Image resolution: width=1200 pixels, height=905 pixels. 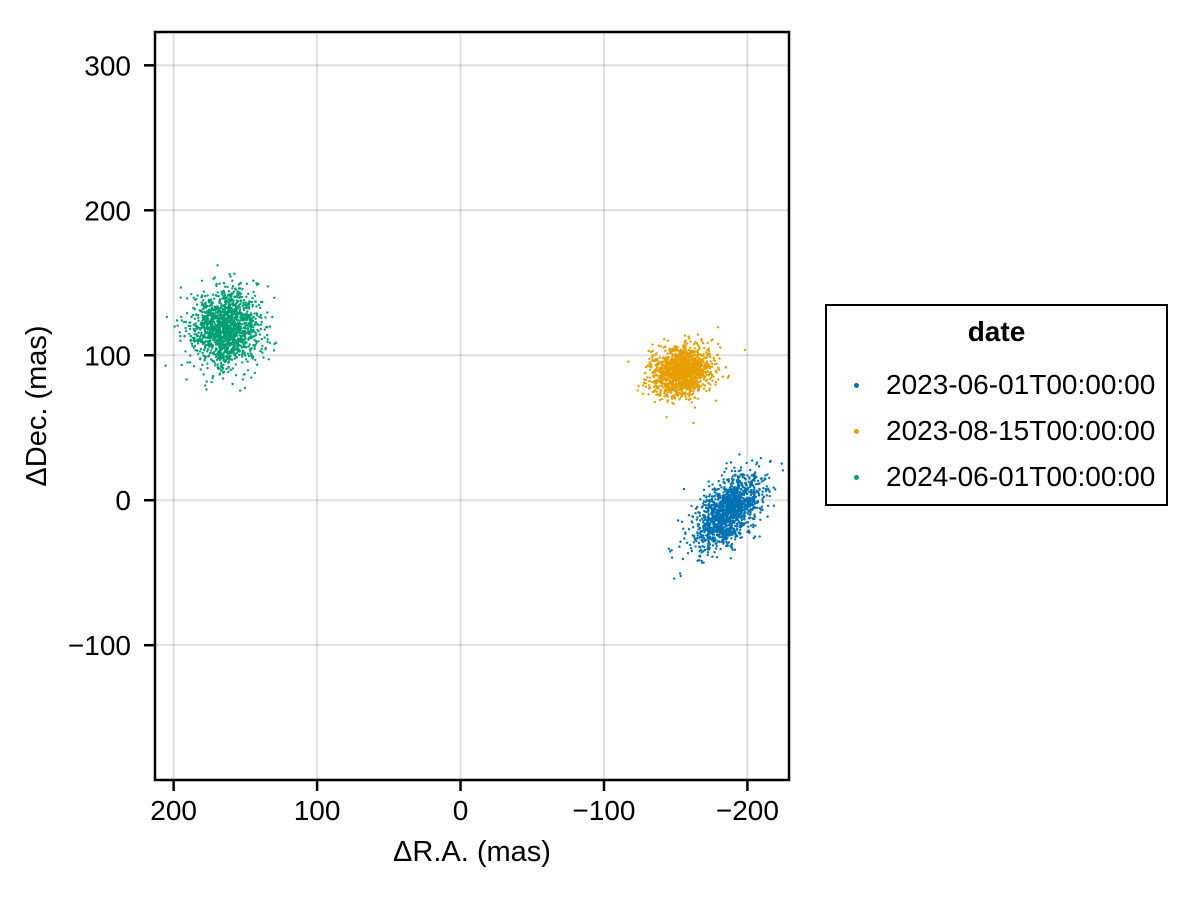 What do you see at coordinates (37, 405) in the screenshot?
I see `y-axis-label: ΔDec. (mas)` at bounding box center [37, 405].